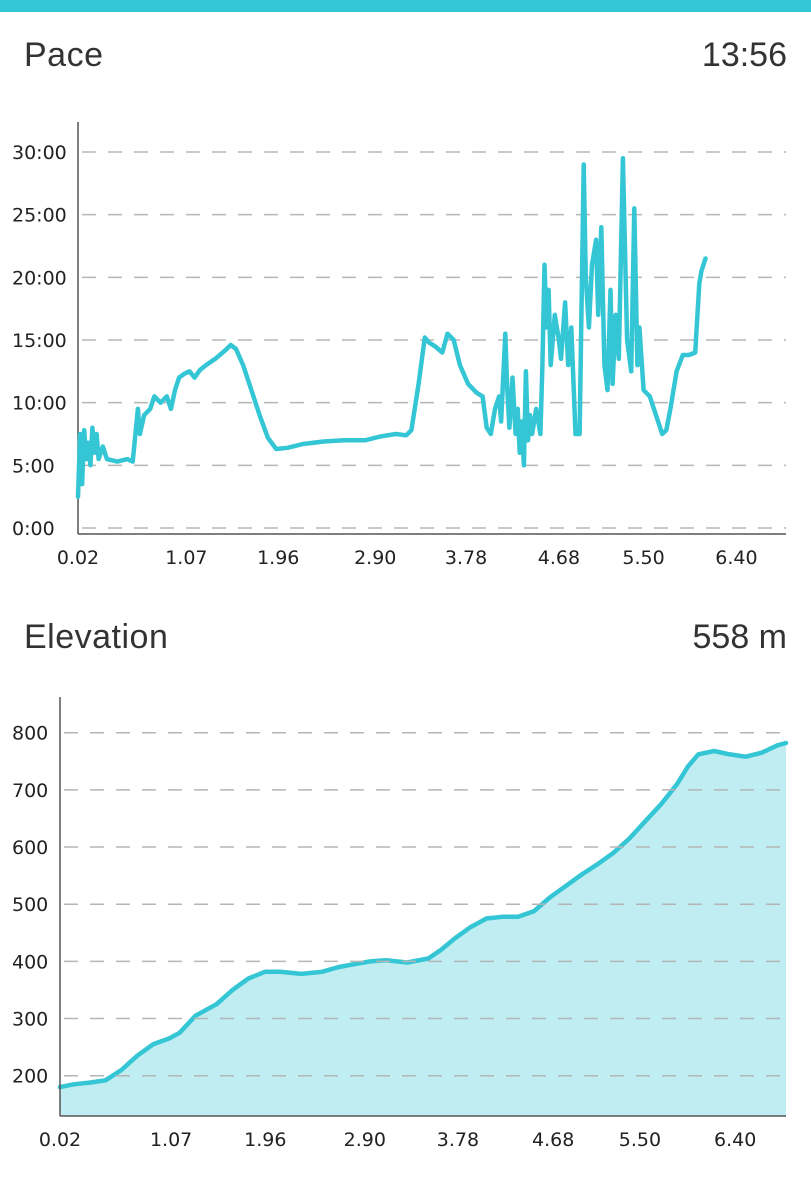 The width and height of the screenshot is (811, 1200). Describe the element at coordinates (643, 558) in the screenshot. I see `pace-x-tick-label: 5.50` at that location.